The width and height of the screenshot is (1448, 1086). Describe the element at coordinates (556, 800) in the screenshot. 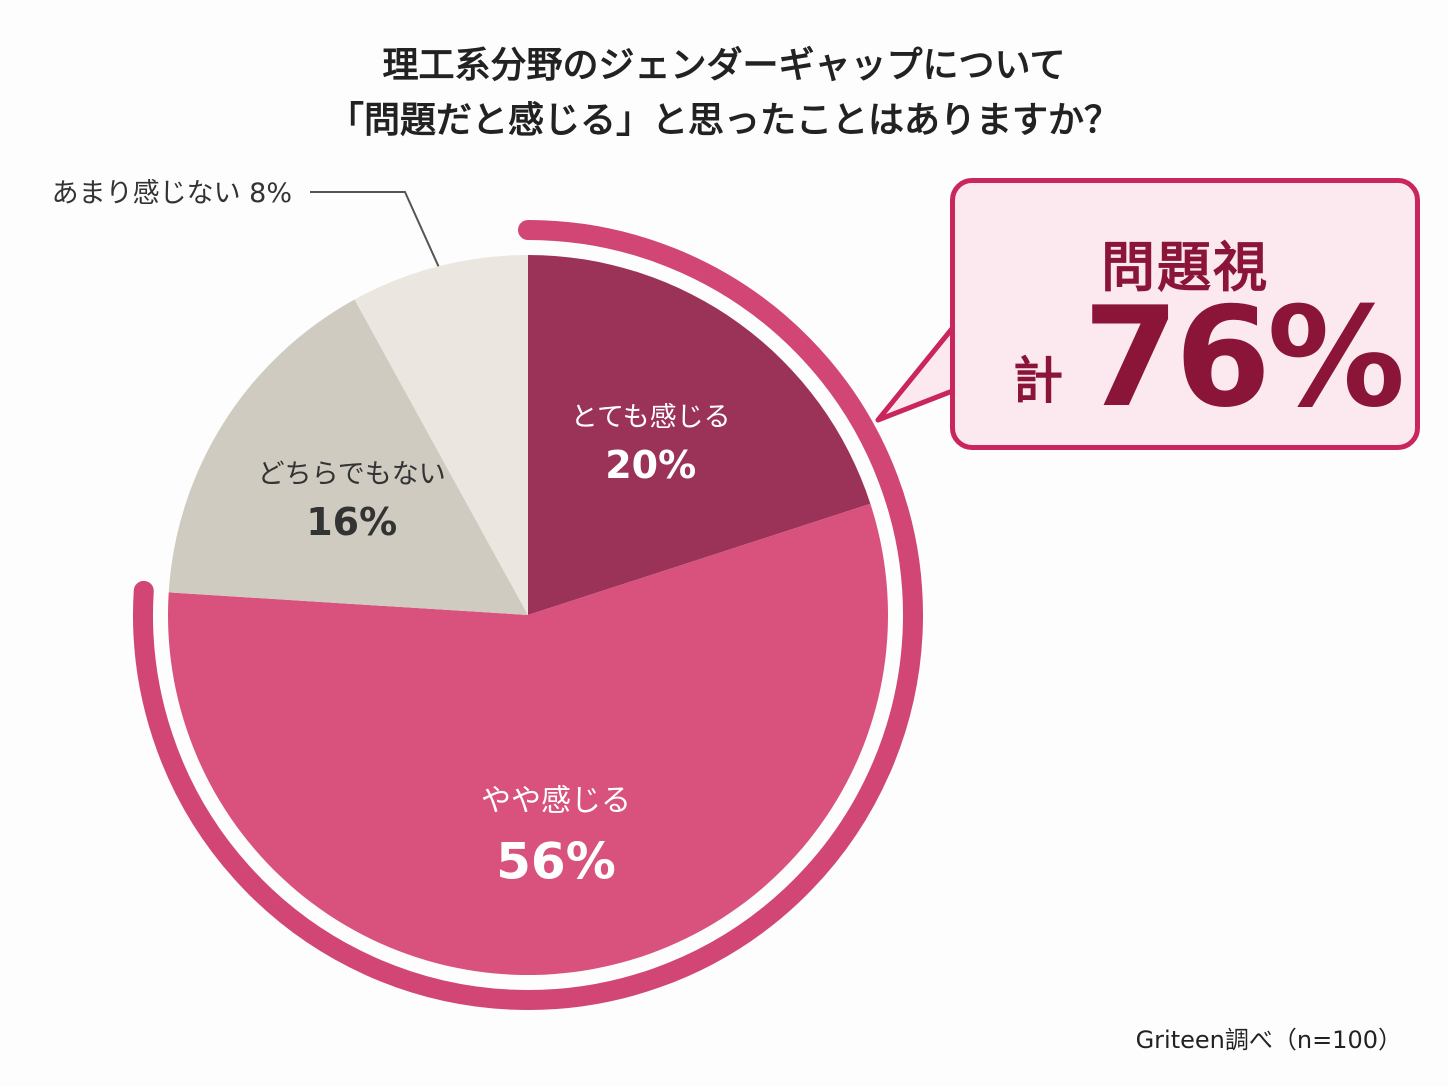

I see `slice-label: やや感じる` at that location.